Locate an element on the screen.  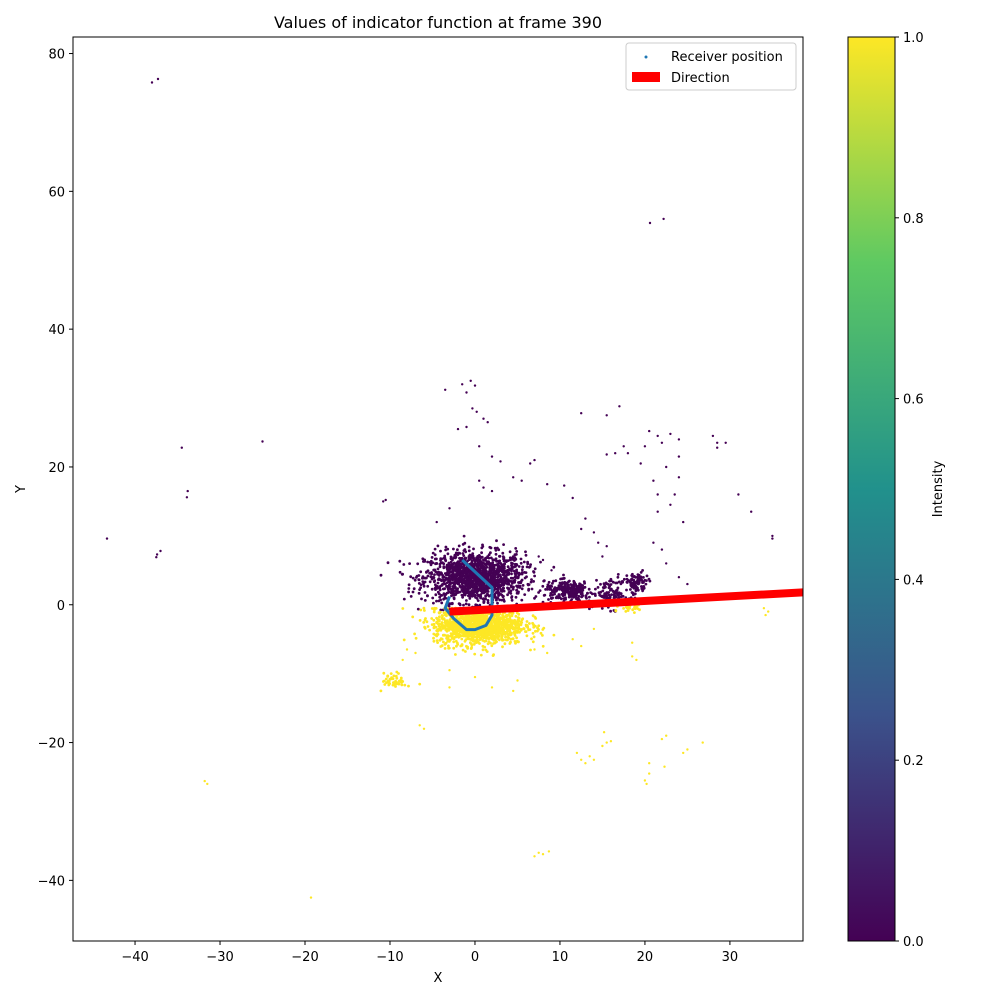
colorbar-tick-label: 0.4 is located at coordinates (913, 580).